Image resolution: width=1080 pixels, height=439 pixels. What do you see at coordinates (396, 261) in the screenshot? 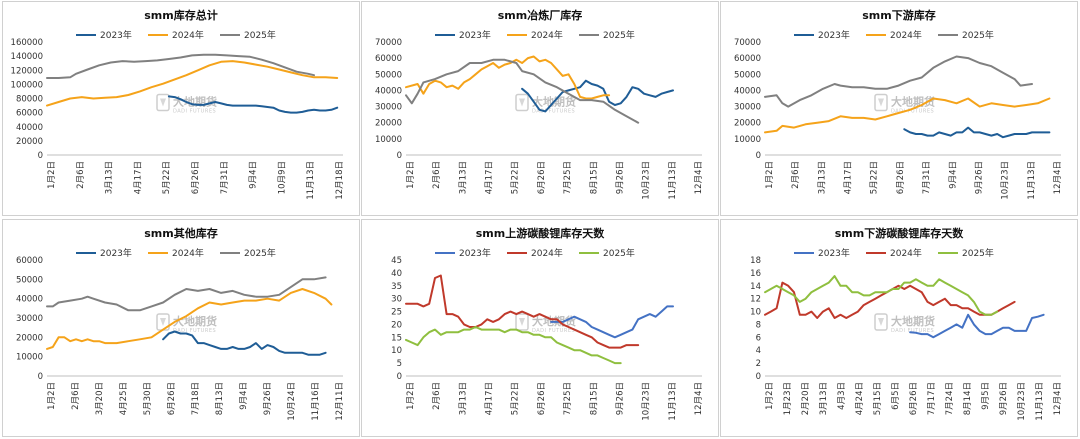
I see `y-tick-label: 45` at bounding box center [396, 261].